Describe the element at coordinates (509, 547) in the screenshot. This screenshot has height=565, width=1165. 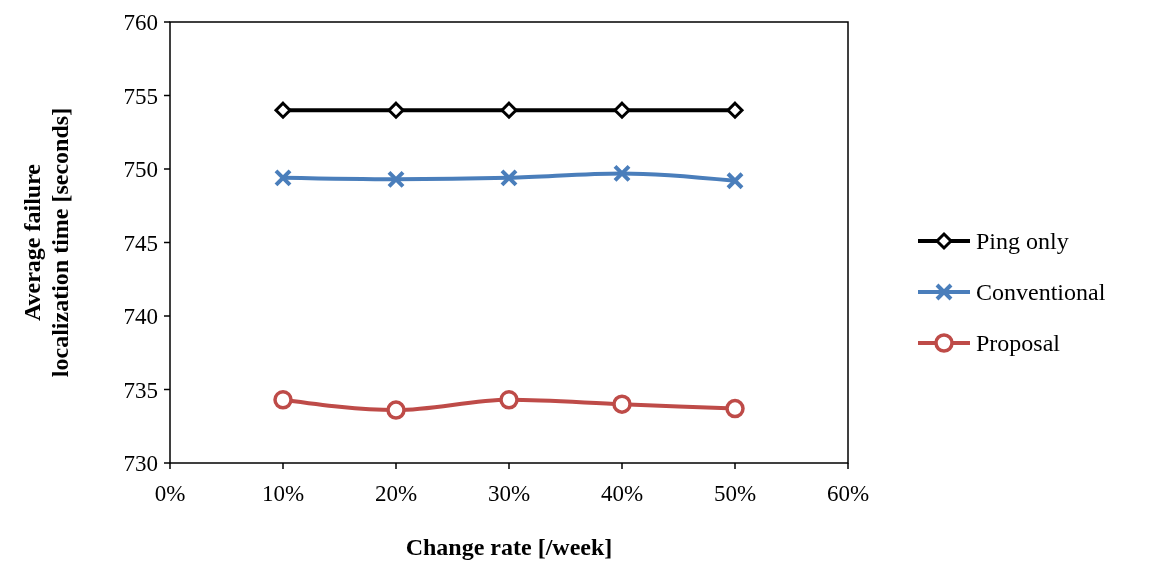
I see `x-axis-title: Change rate [/week]` at that location.